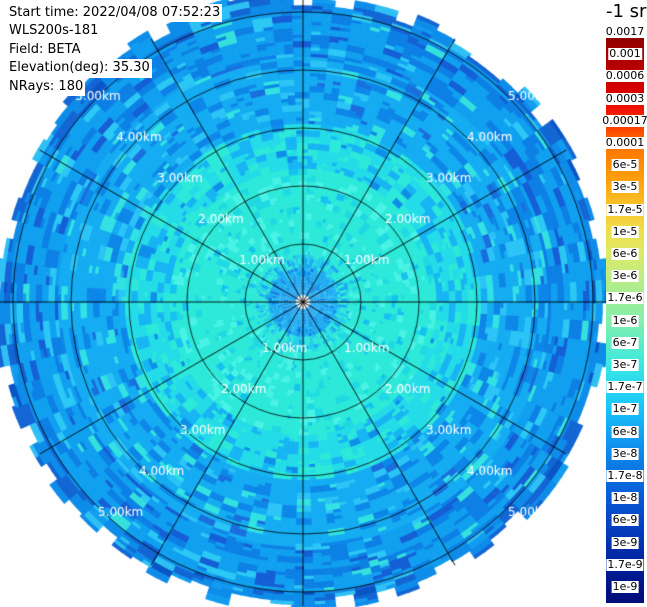  Describe the element at coordinates (115, 13) in the screenshot. I see `start-time-label: Start time: 2022/04/08 07:52:23` at that location.